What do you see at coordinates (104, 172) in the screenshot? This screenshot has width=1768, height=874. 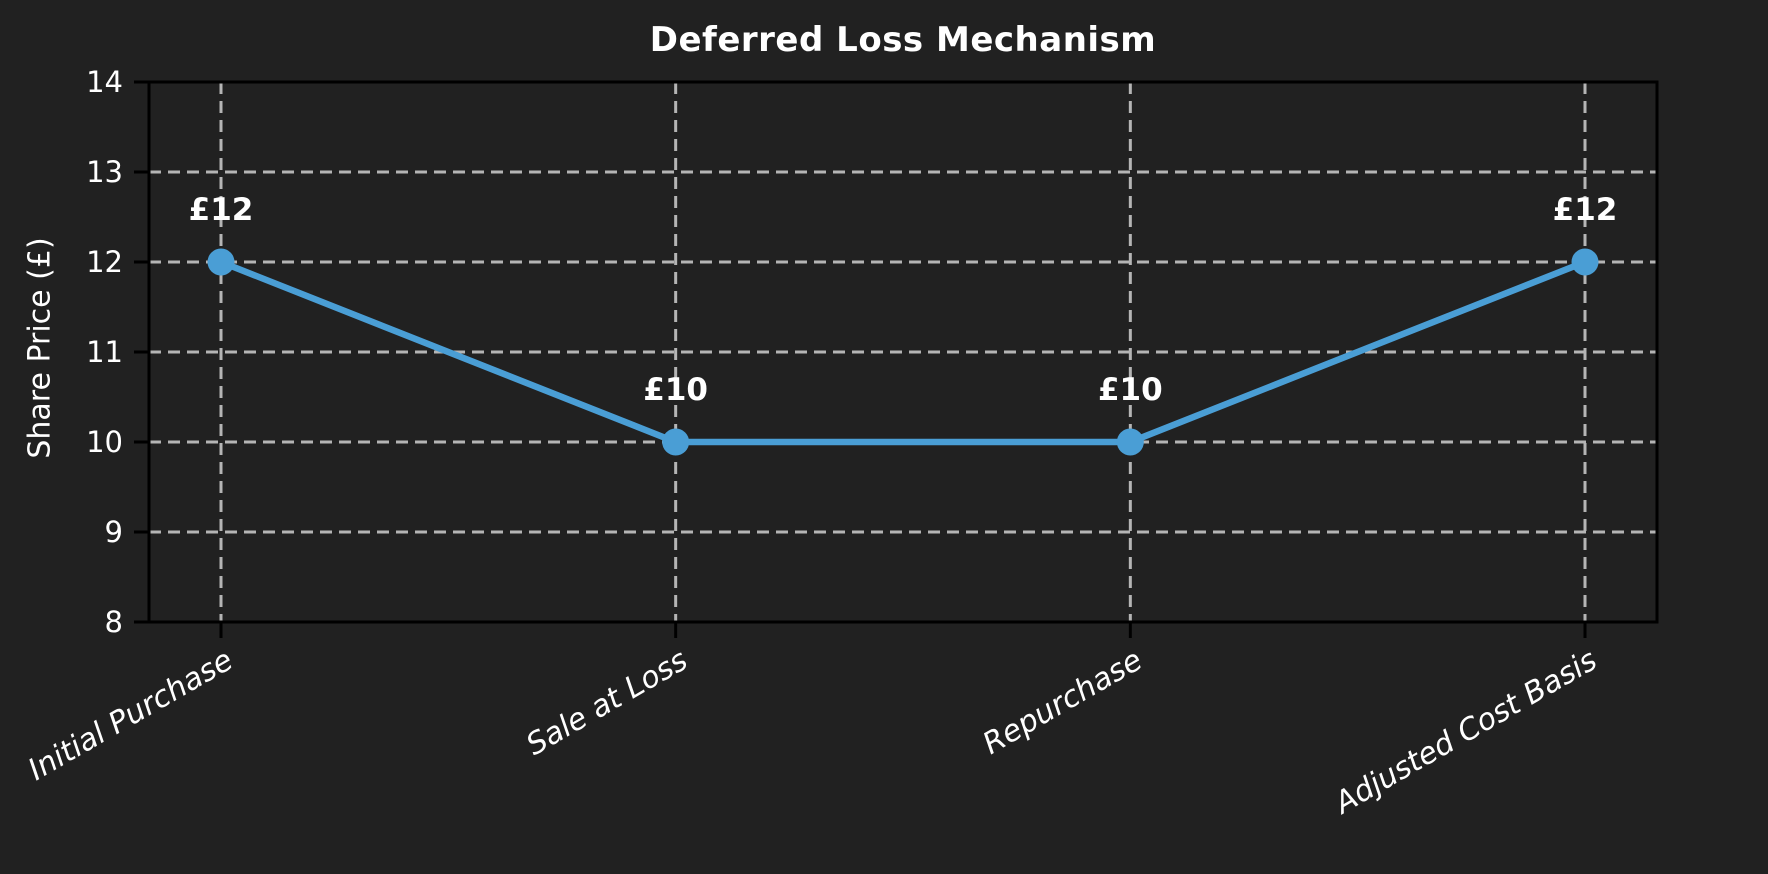 I see `y-tick-label: 13` at bounding box center [104, 172].